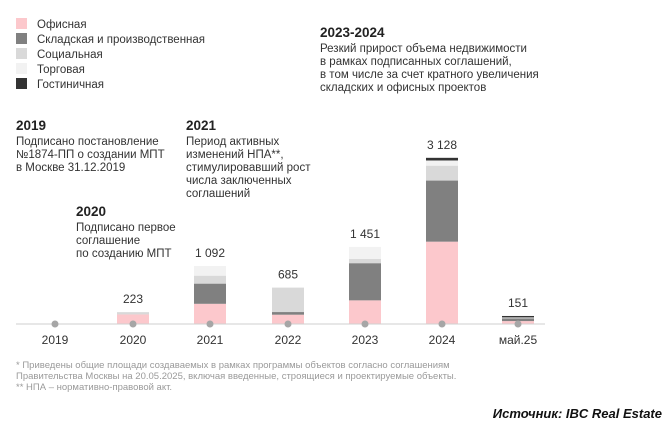  Describe the element at coordinates (94, 387) in the screenshot. I see `footnote: ** НПА – нормативно-правовой акт.` at that location.